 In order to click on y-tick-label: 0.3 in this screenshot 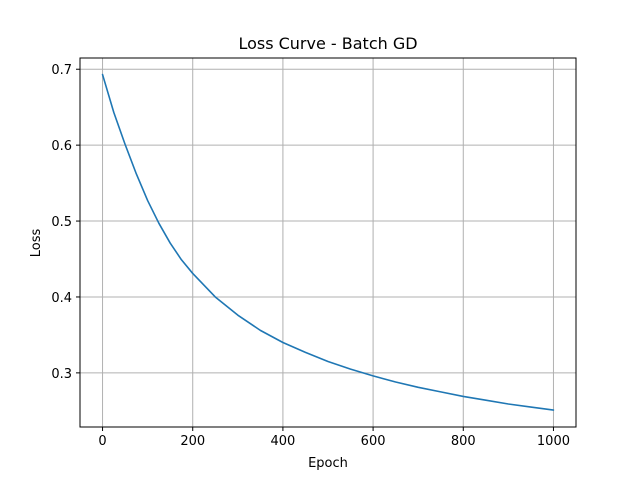, I will do `click(61, 374)`.